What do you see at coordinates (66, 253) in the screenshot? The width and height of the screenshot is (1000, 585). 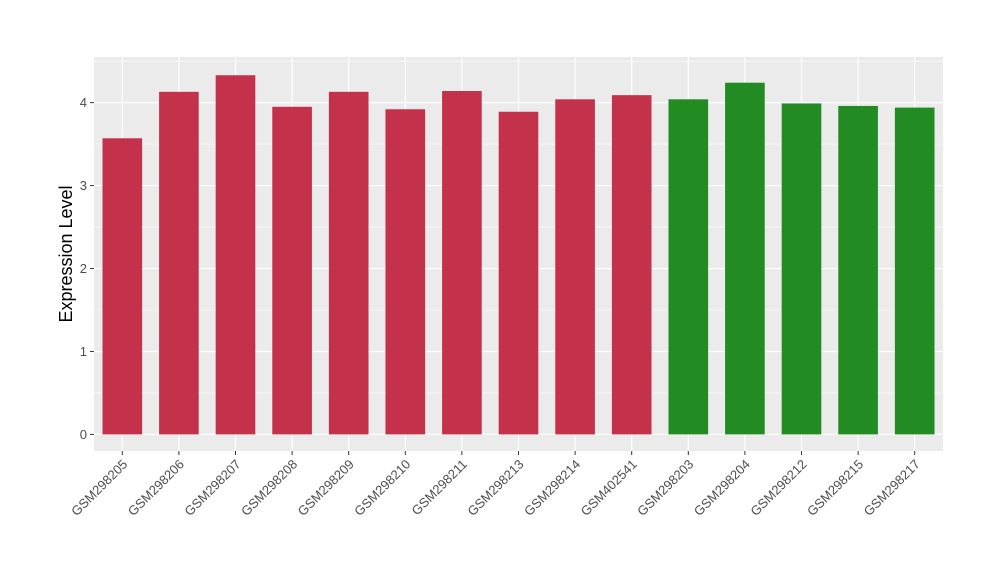 I see `y-axis-label: Expression Level` at bounding box center [66, 253].